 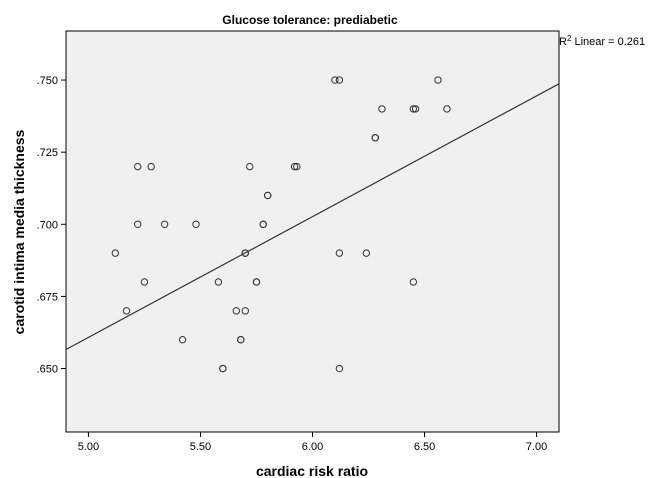 What do you see at coordinates (608, 42) in the screenshot?
I see `r-squared-label-value: Linear = 0.261` at bounding box center [608, 42].